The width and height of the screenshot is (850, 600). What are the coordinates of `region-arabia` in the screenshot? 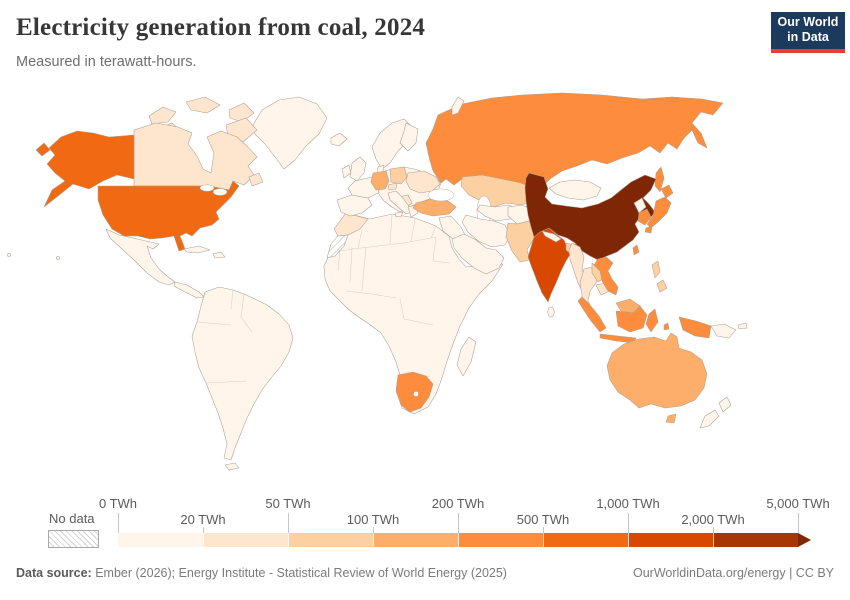 It's located at (478, 254).